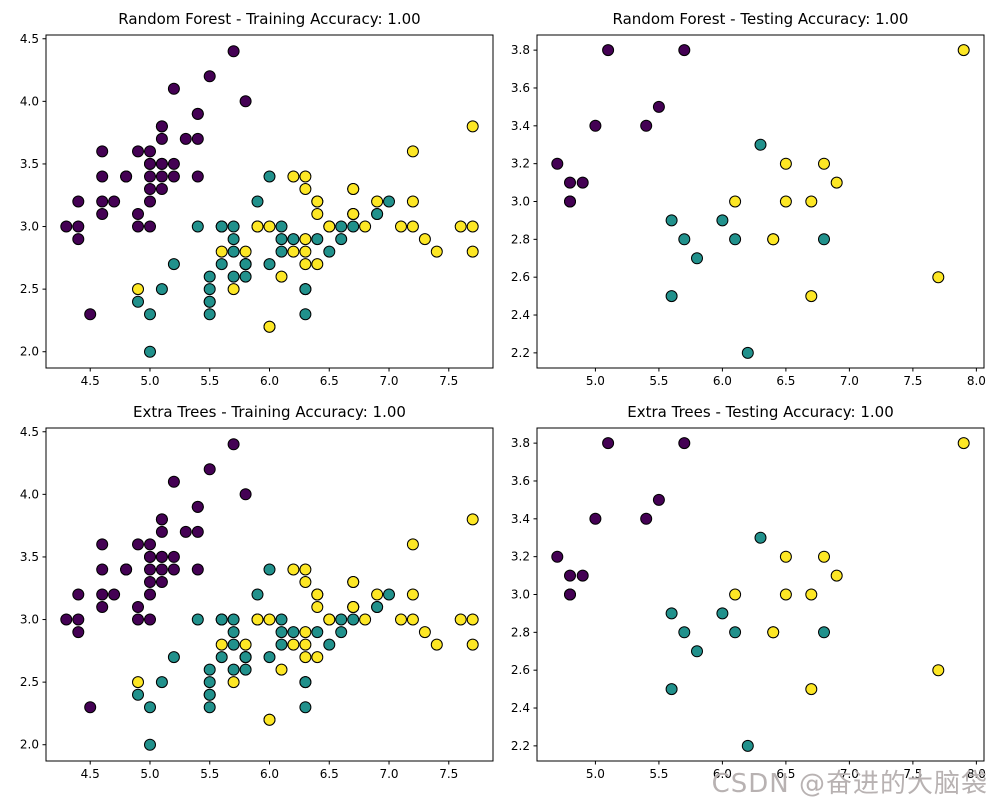 The width and height of the screenshot is (1000, 800). Describe the element at coordinates (29, 227) in the screenshot. I see `y-tick-label: 3.0` at that location.